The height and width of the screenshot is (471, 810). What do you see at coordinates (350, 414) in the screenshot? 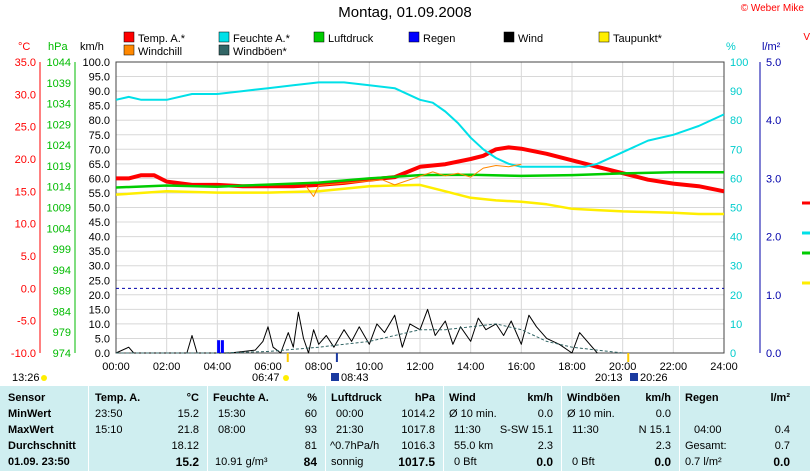
I see `press-min-time: 00:00` at bounding box center [350, 414].